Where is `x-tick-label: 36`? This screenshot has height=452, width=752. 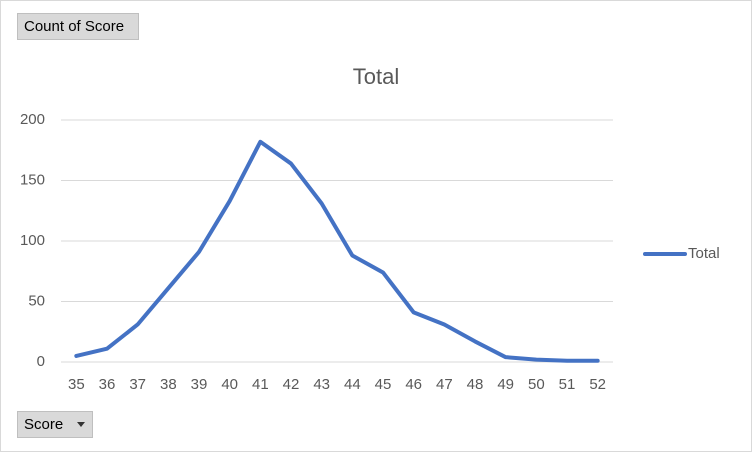
x-tick-label: 36 is located at coordinates (107, 384).